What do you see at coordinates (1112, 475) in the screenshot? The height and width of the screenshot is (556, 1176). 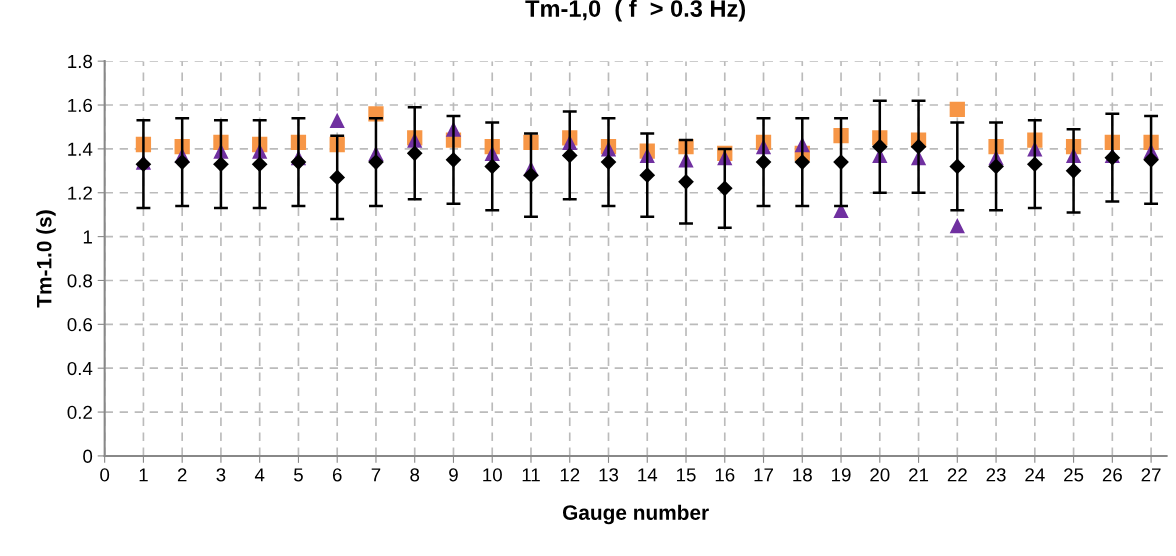 I see `x-tick-label: 26` at bounding box center [1112, 475].